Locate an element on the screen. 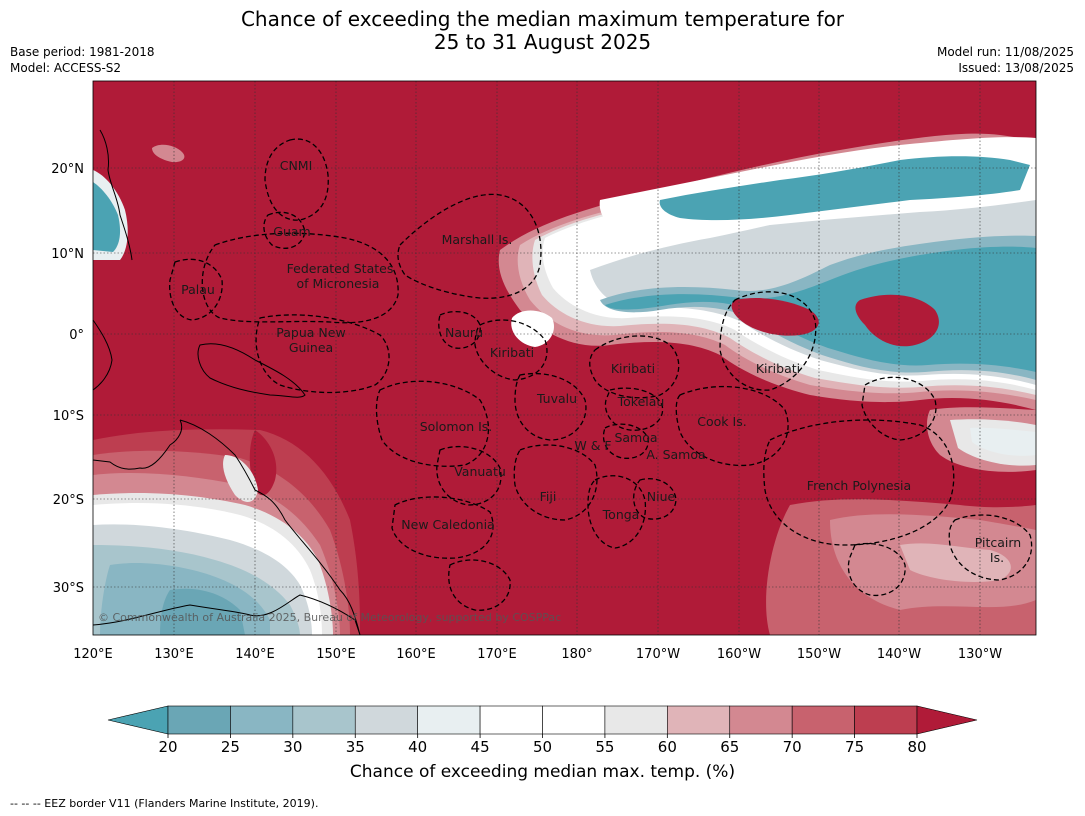 This screenshot has height=816, width=1085. region-label-kiribati_e: Kiribati is located at coordinates (778, 368).